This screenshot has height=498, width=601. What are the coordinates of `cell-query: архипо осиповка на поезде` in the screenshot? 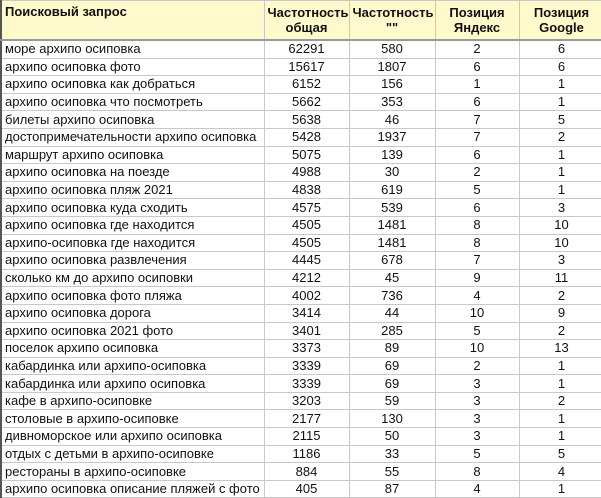 It's located at (132, 172).